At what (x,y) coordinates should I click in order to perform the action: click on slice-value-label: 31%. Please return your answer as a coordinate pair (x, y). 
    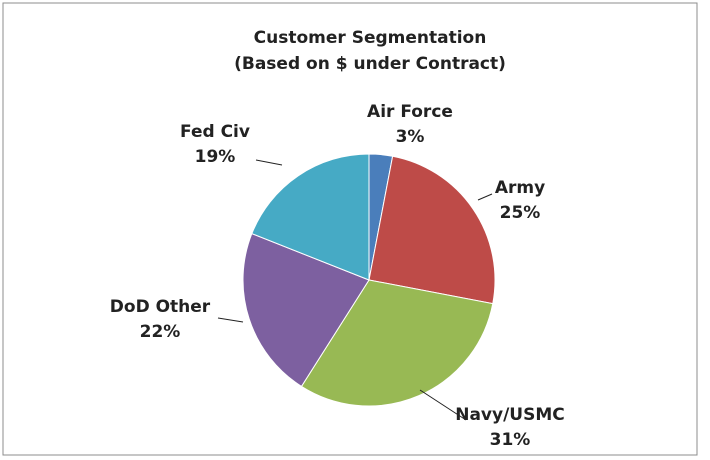
    Looking at the image, I should click on (510, 440).